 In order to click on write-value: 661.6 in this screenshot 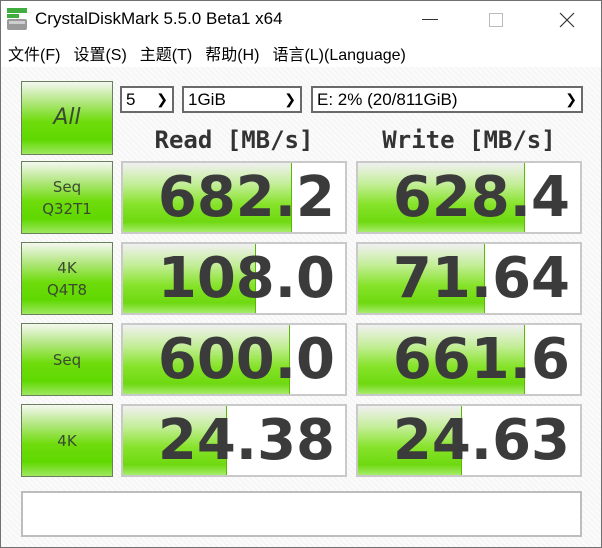, I will do `click(481, 359)`.